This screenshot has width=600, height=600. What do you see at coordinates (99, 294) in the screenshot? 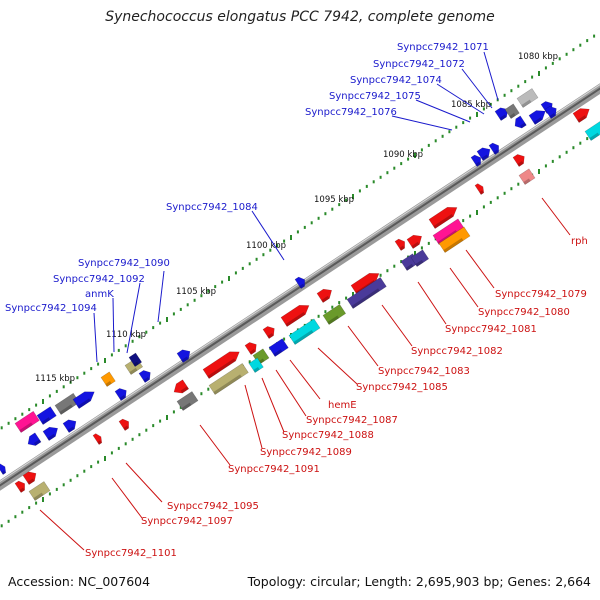
I see `gene-label: anmK` at bounding box center [99, 294].